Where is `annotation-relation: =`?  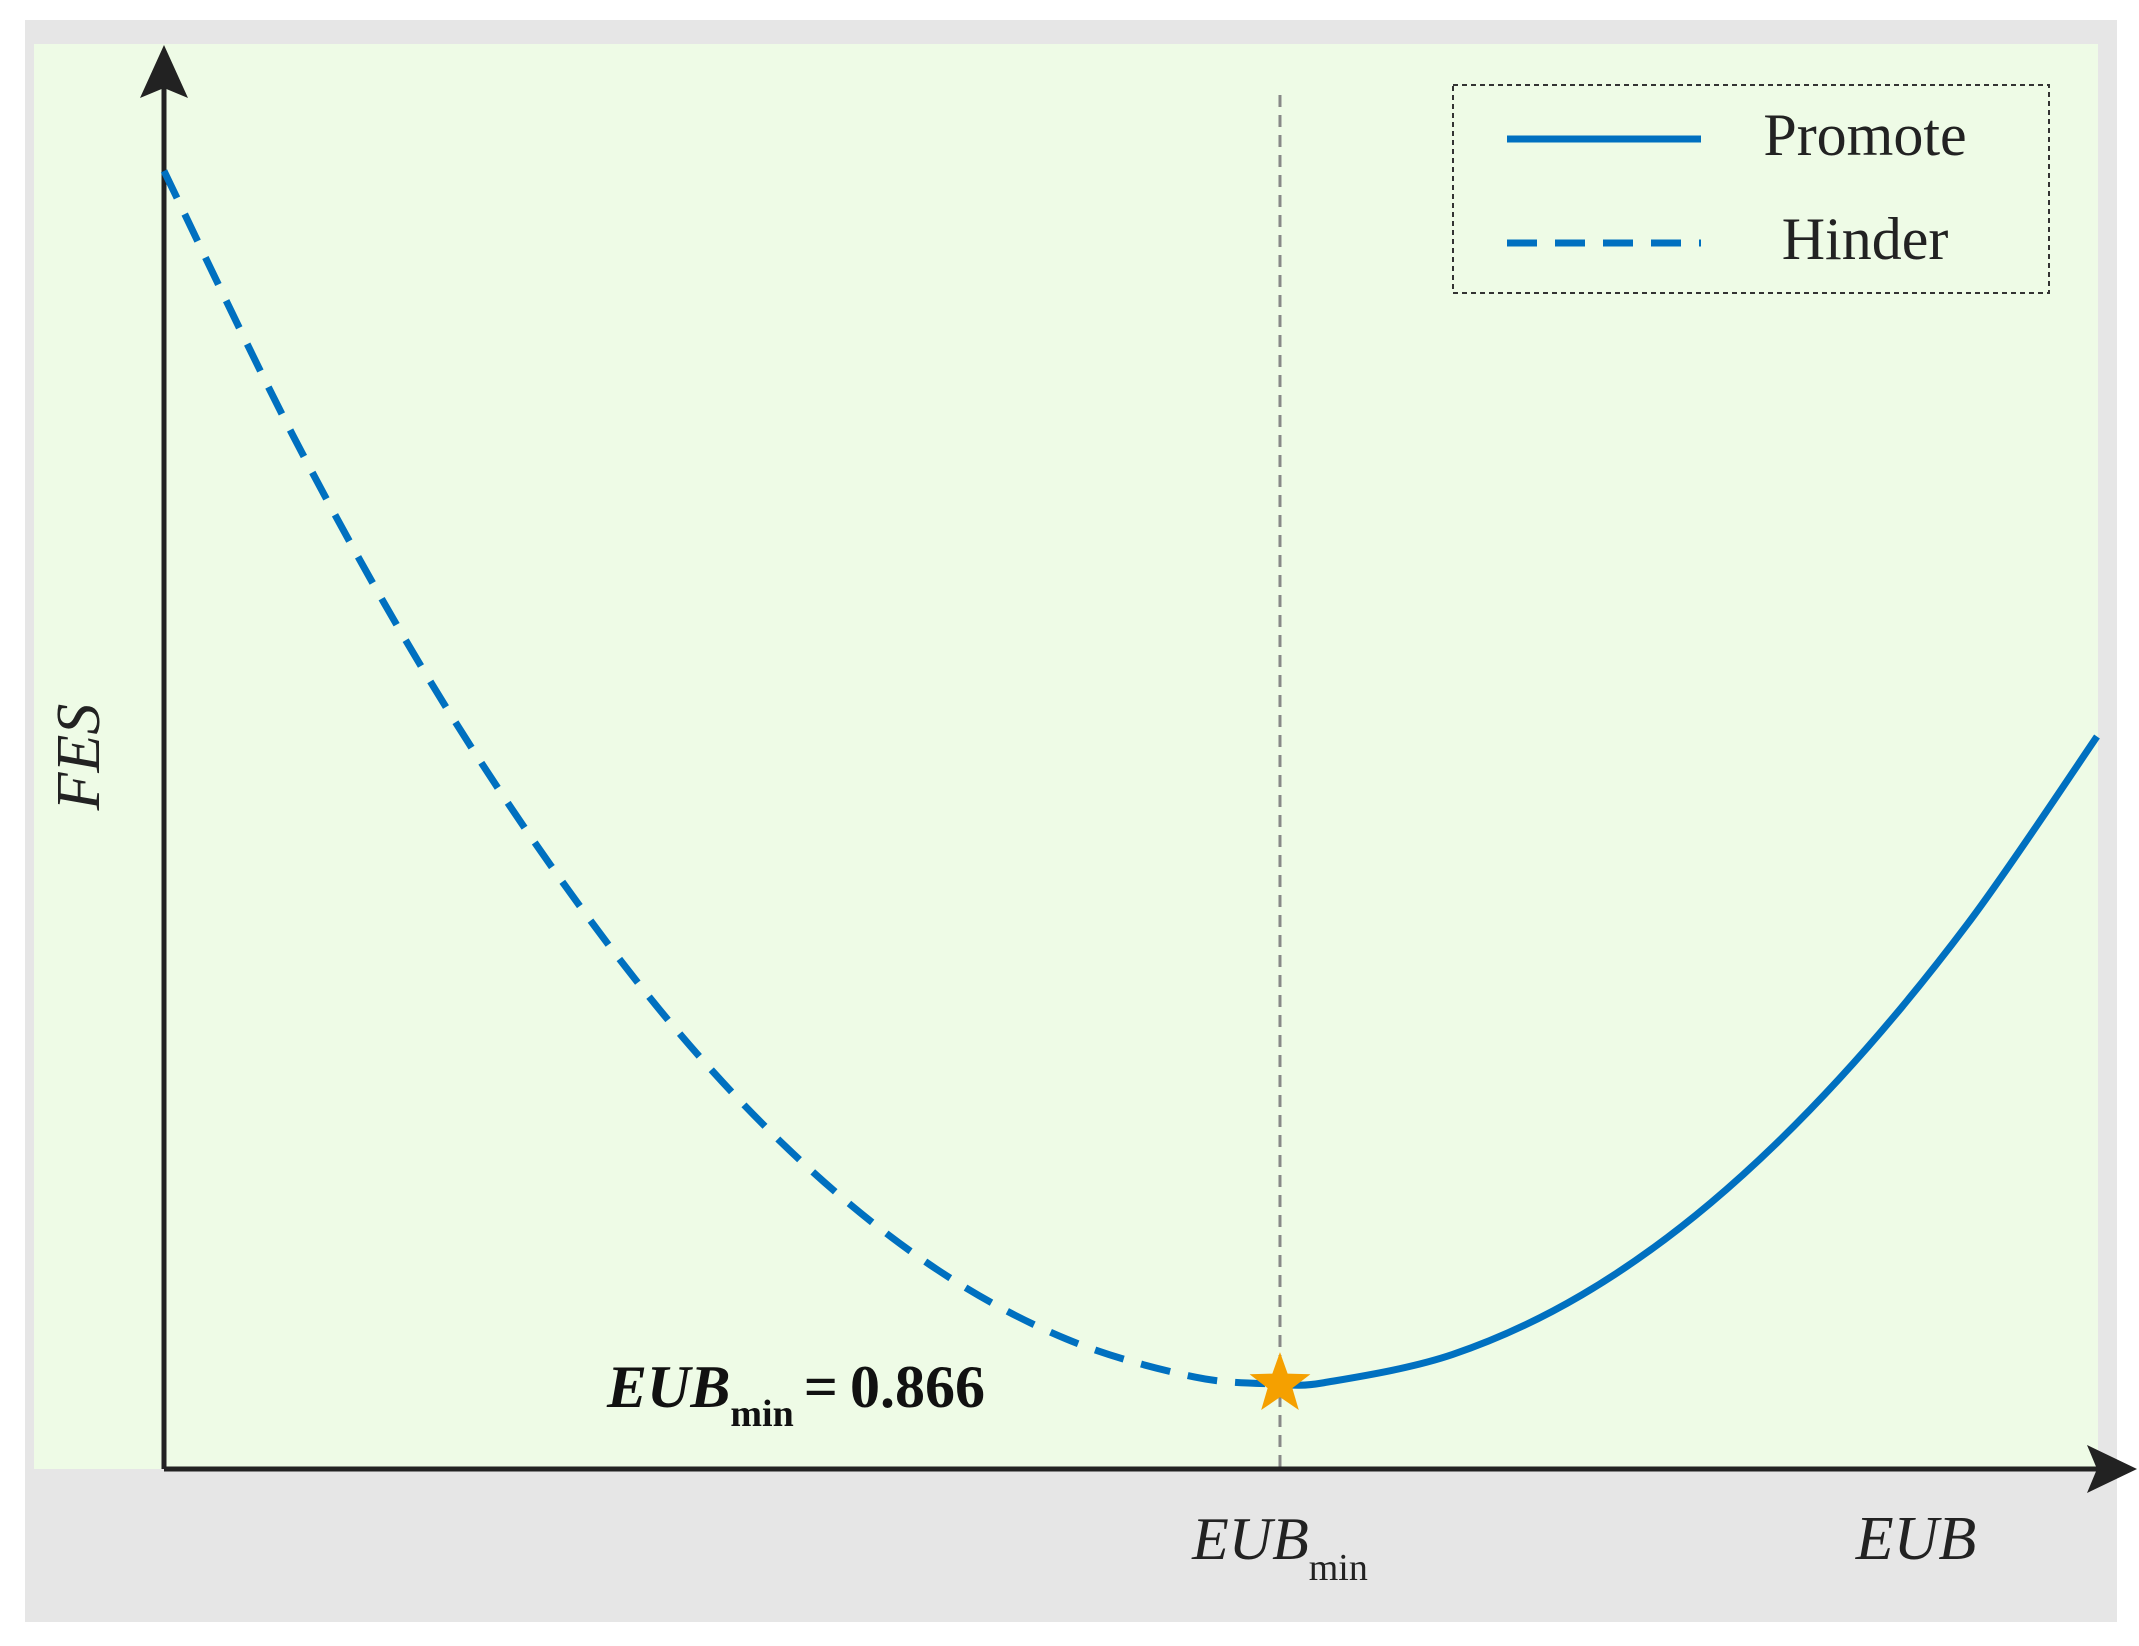 annotation-relation: = is located at coordinates (821, 1387).